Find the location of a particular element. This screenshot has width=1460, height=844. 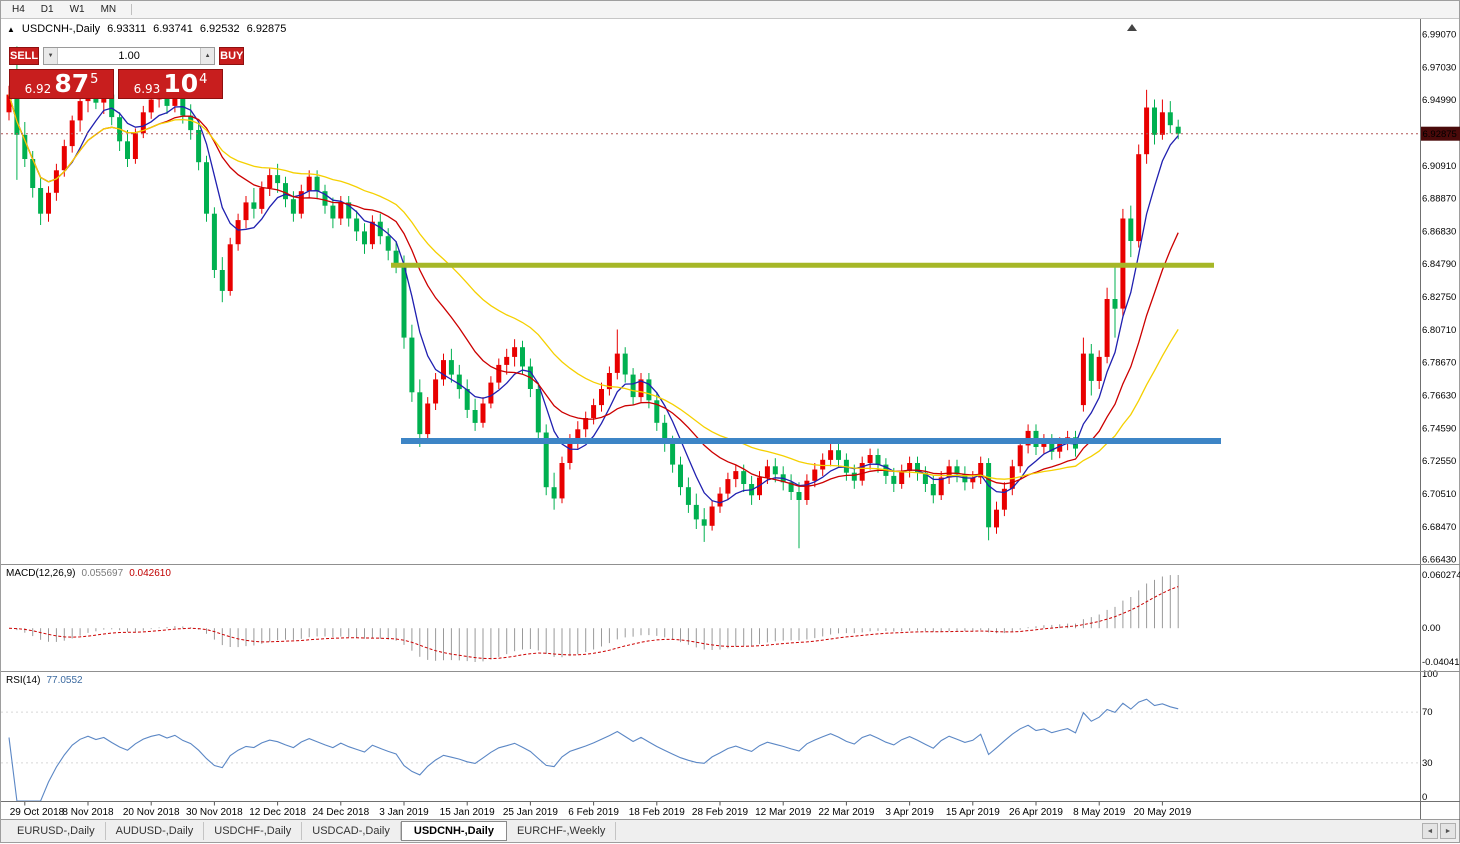

svg-text: 6.84790 is located at coordinates (1439, 264).